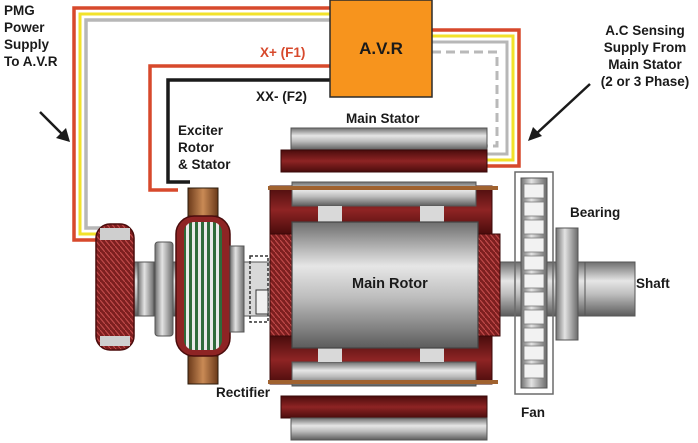  Describe the element at coordinates (203, 202) in the screenshot. I see `exciter-stator-top` at that location.